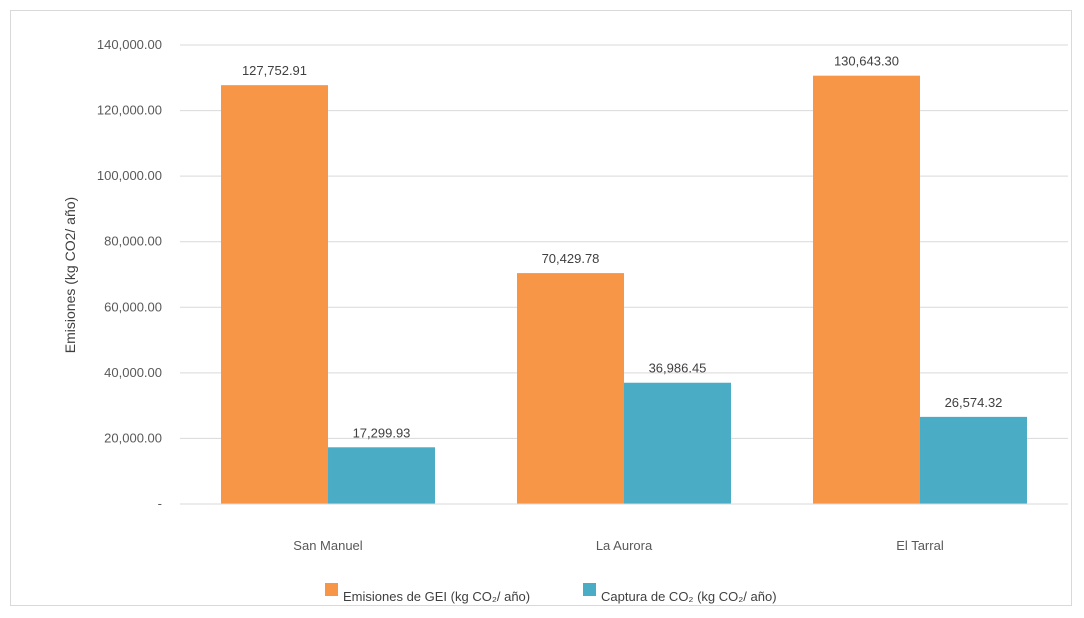 The height and width of the screenshot is (618, 1084). What do you see at coordinates (133, 372) in the screenshot?
I see `y-tick-label: 40,000.00` at bounding box center [133, 372].